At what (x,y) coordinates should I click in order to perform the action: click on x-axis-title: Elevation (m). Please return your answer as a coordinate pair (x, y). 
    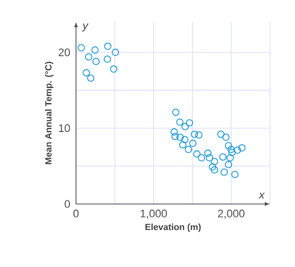
    Looking at the image, I should click on (173, 228).